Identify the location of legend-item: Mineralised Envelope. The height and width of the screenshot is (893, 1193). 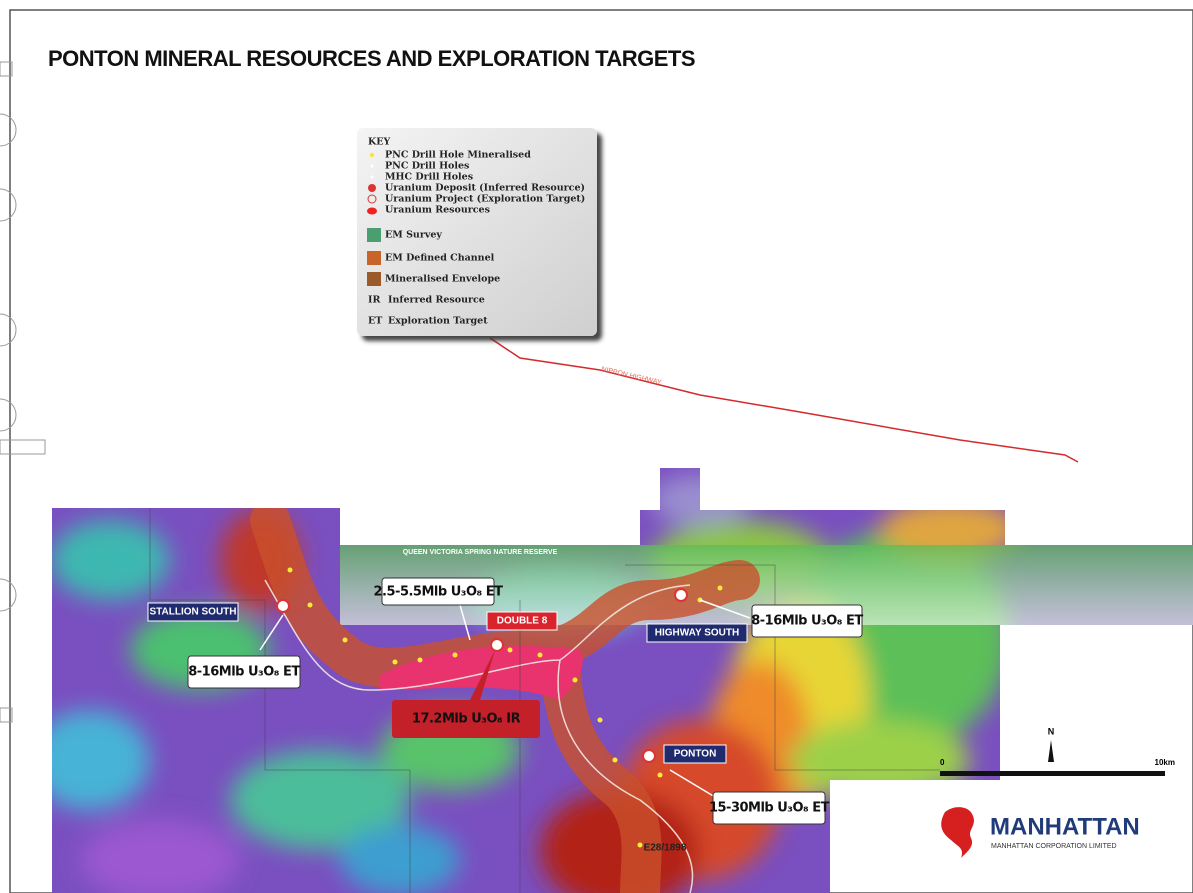
(442, 279).